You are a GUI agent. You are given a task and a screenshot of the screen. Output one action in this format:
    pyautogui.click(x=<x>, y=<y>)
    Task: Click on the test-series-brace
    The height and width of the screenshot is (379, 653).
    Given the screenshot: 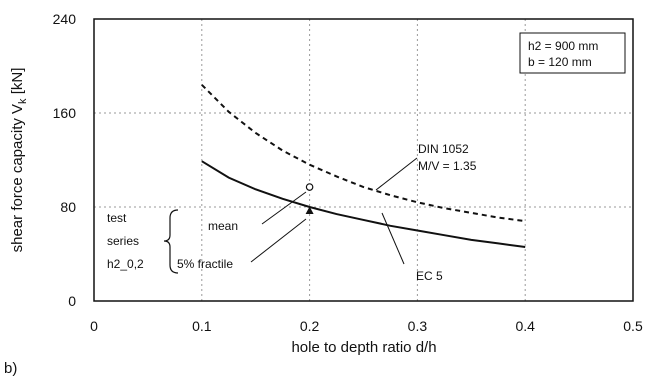 What is the action you would take?
    pyautogui.click(x=171, y=241)
    